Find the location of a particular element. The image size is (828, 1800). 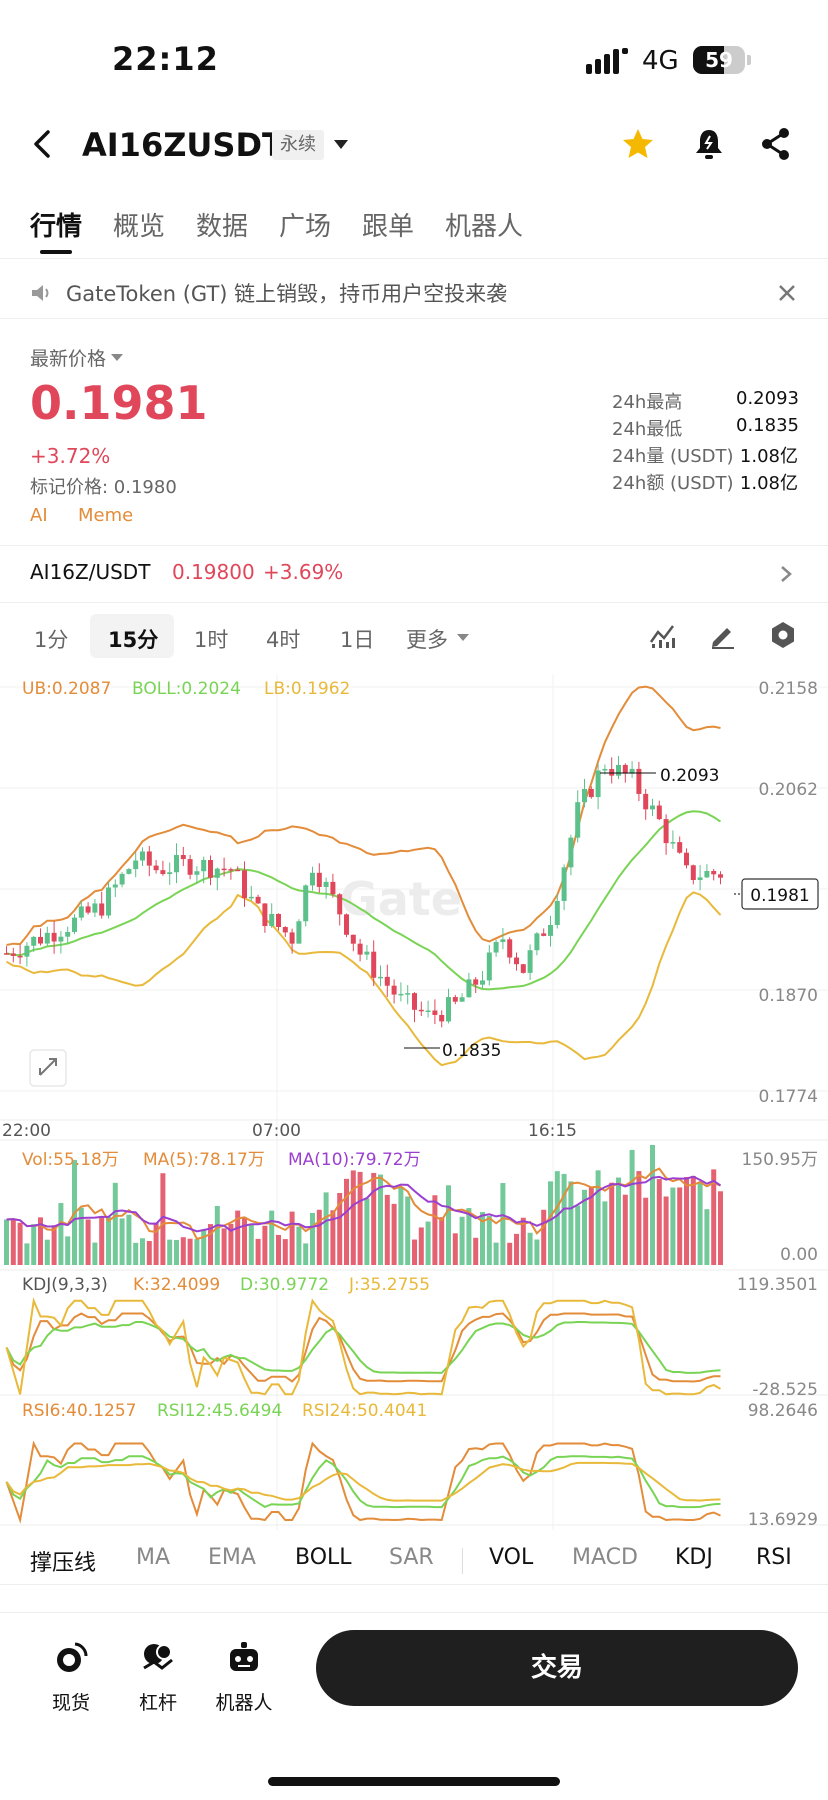

close-icon is located at coordinates (787, 293).